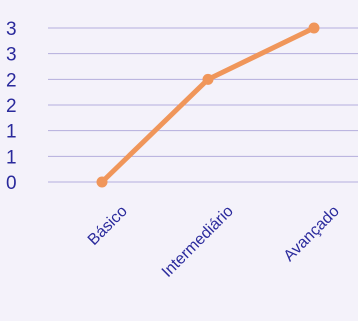  Describe the element at coordinates (11, 183) in the screenshot. I see `y-tick-label: 0` at that location.